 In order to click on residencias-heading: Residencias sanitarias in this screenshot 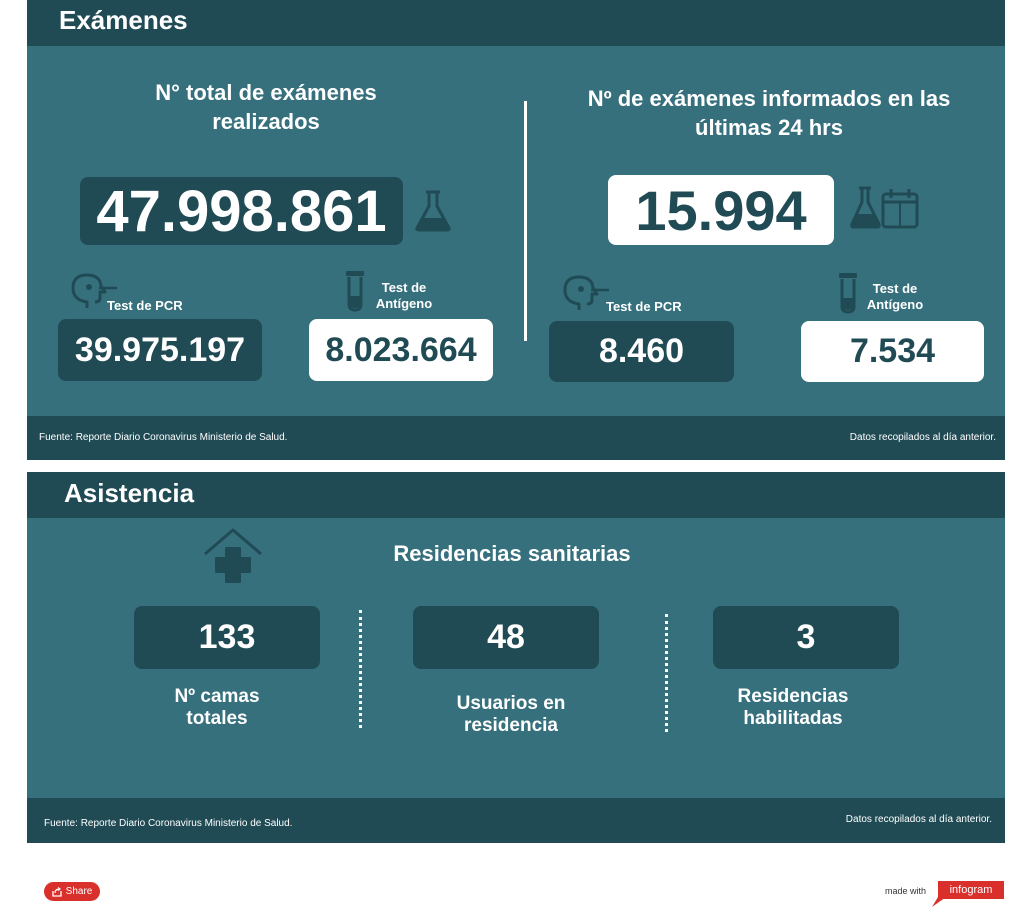, I will do `click(512, 553)`.